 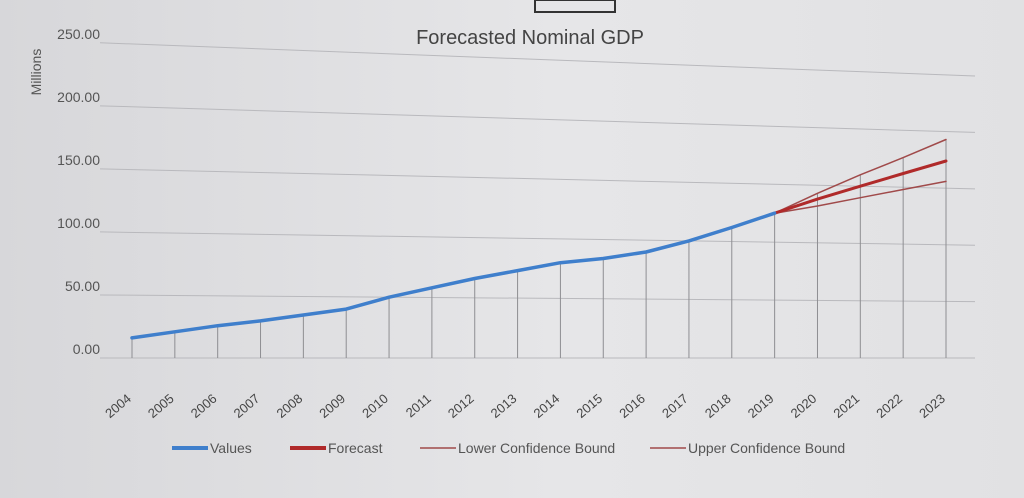 I want to click on chart-title: Forecasted Nominal GDP, so click(x=530, y=38).